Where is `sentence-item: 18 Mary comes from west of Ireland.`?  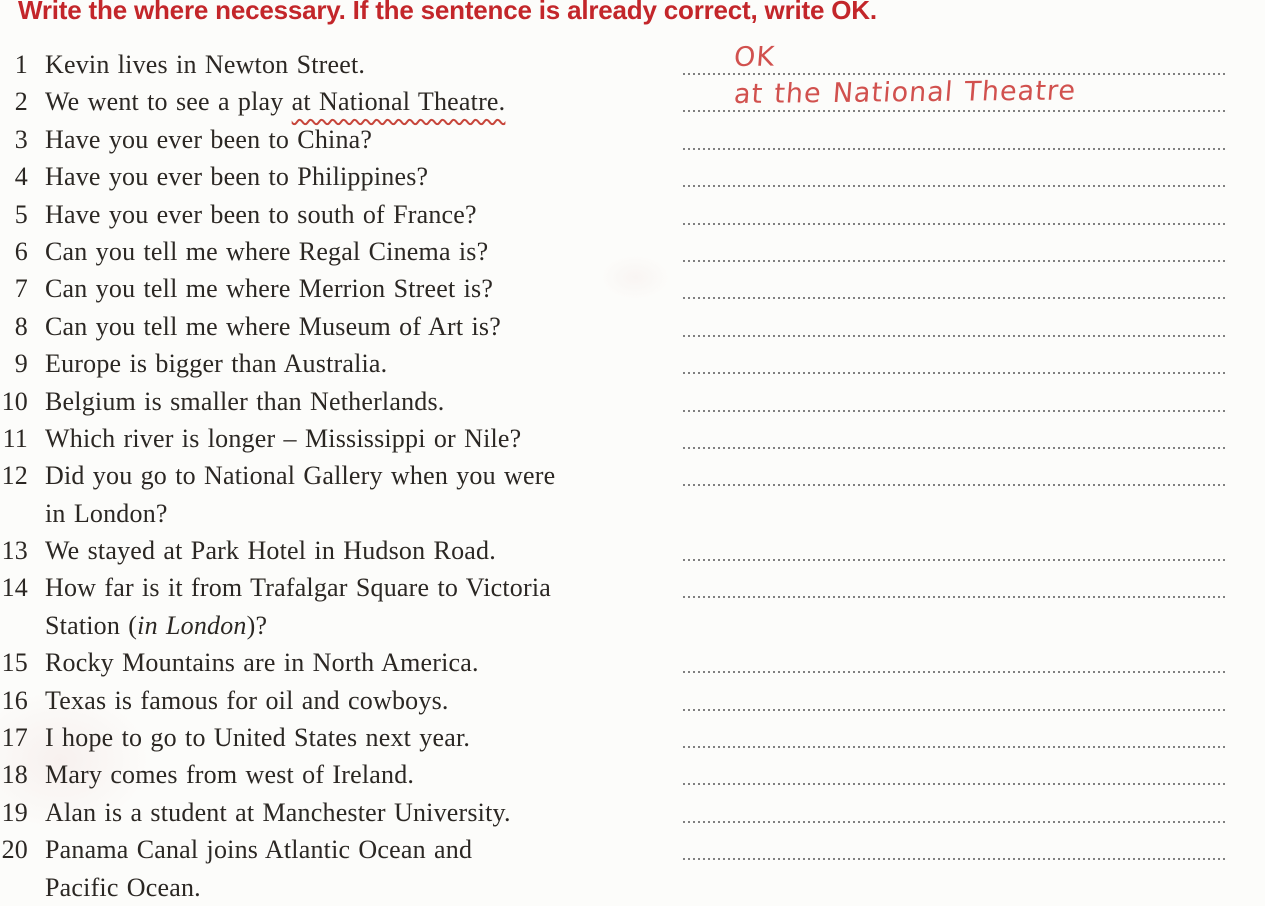
sentence-item: 18 Mary comes from west of Ireland. is located at coordinates (632, 774).